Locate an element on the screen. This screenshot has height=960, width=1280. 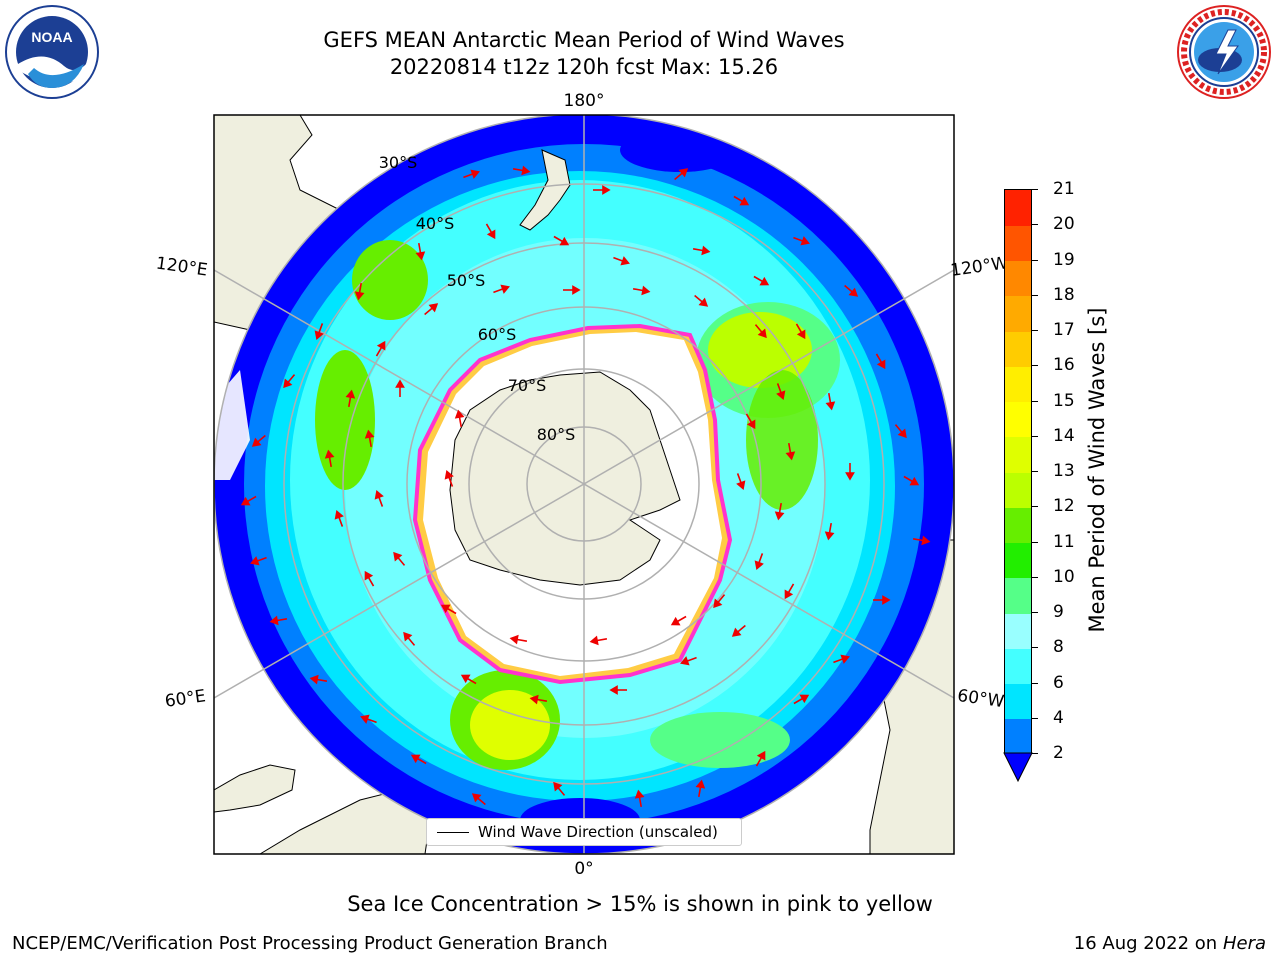
colorbar is located at coordinates (1018, 472).